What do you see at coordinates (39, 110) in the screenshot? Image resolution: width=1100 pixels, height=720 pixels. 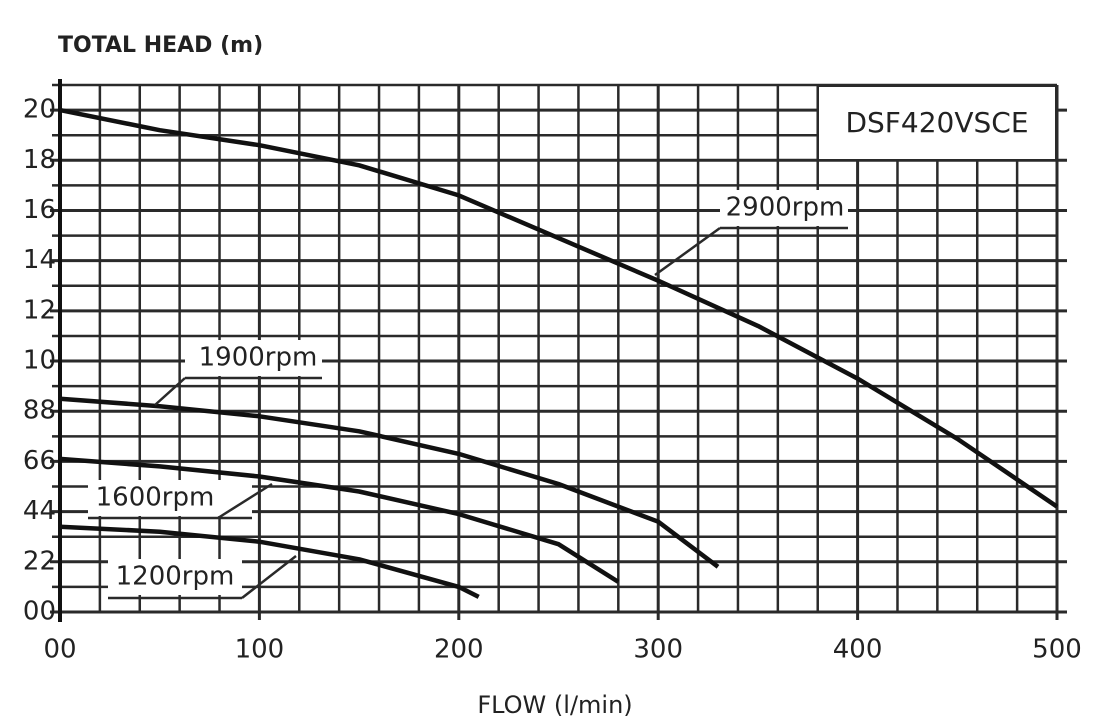 I see `y-tick-label: 20` at bounding box center [39, 110].